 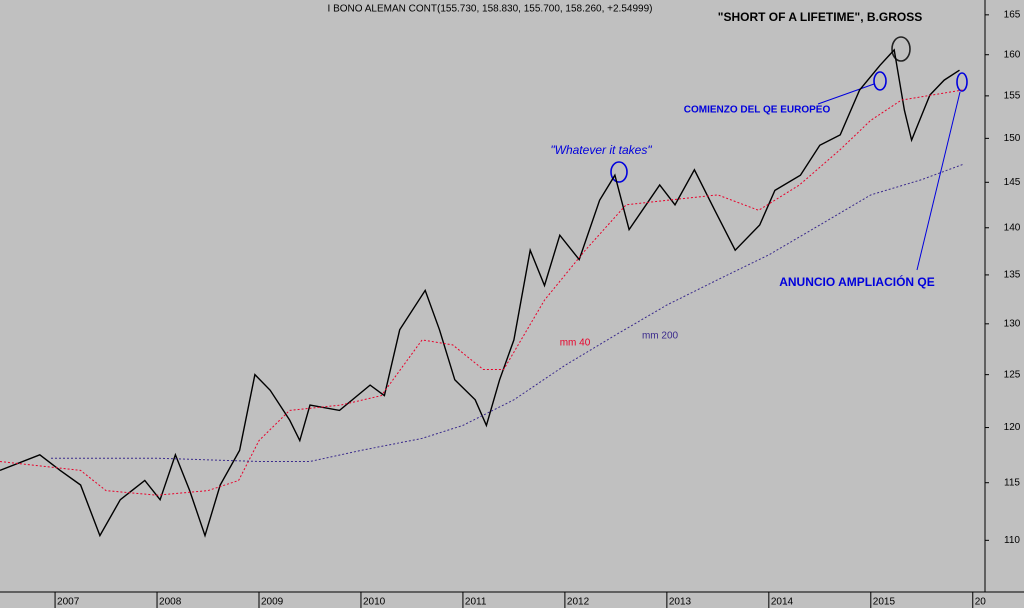 I want to click on y-tick-label: 125, so click(x=1012, y=374).